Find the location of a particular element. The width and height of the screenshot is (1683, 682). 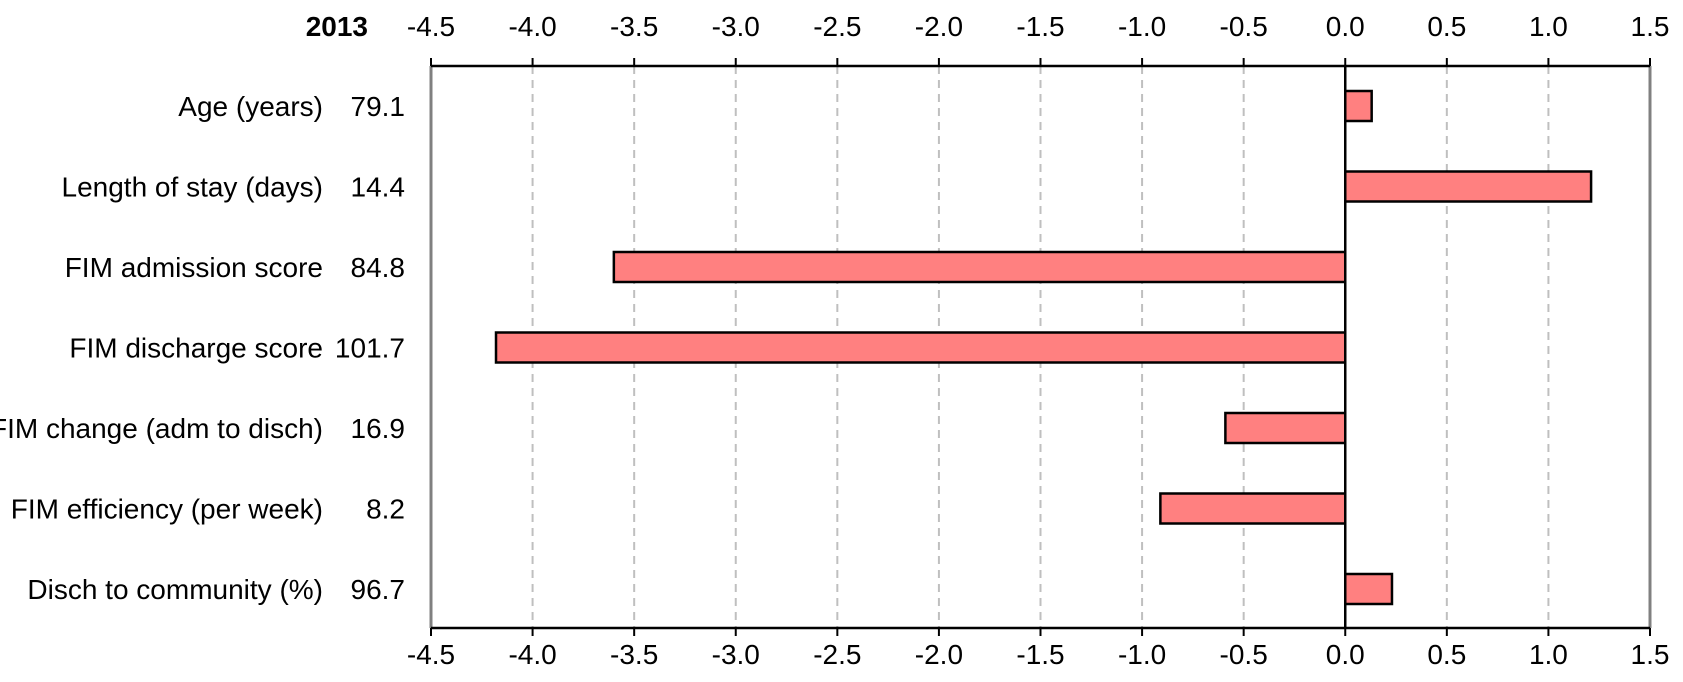

top-tick-label: -2.0 is located at coordinates (939, 26).